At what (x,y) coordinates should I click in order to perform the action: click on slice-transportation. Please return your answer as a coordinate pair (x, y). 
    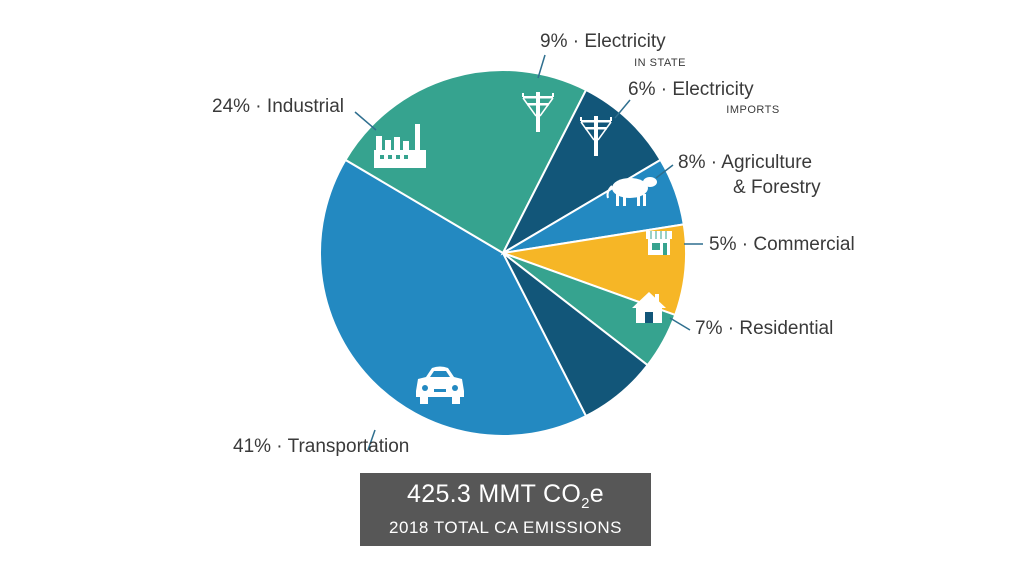
    Looking at the image, I should click on (453, 297).